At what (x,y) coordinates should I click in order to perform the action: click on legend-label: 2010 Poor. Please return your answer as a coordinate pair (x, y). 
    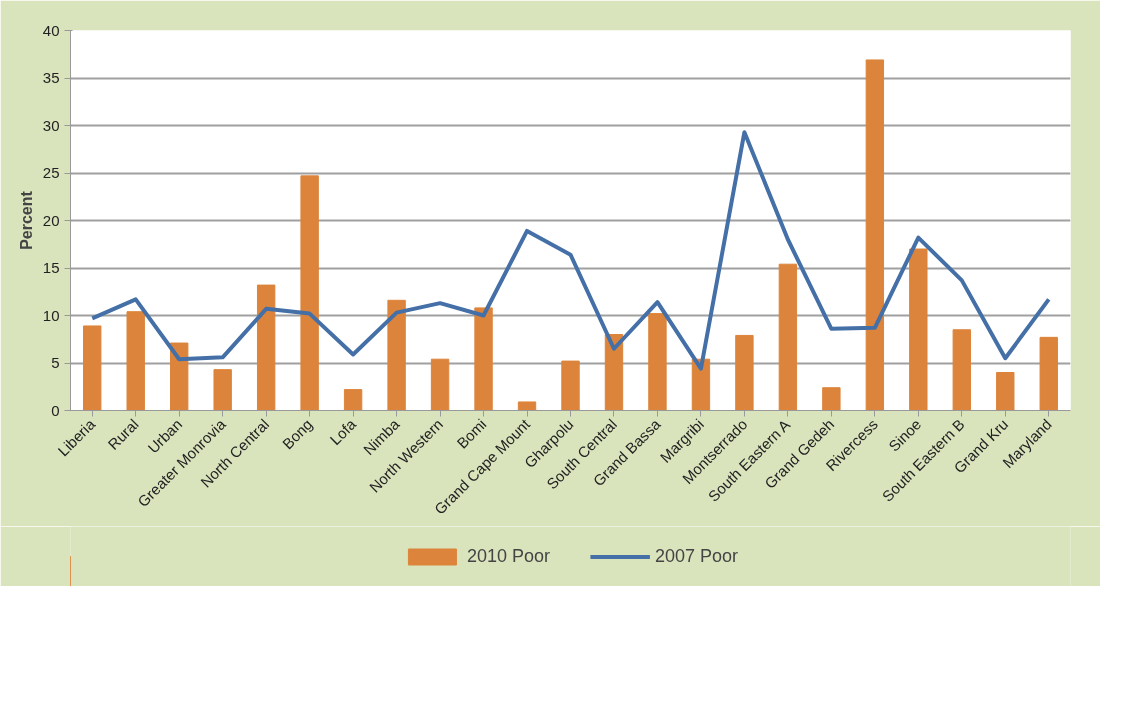
    Looking at the image, I should click on (508, 556).